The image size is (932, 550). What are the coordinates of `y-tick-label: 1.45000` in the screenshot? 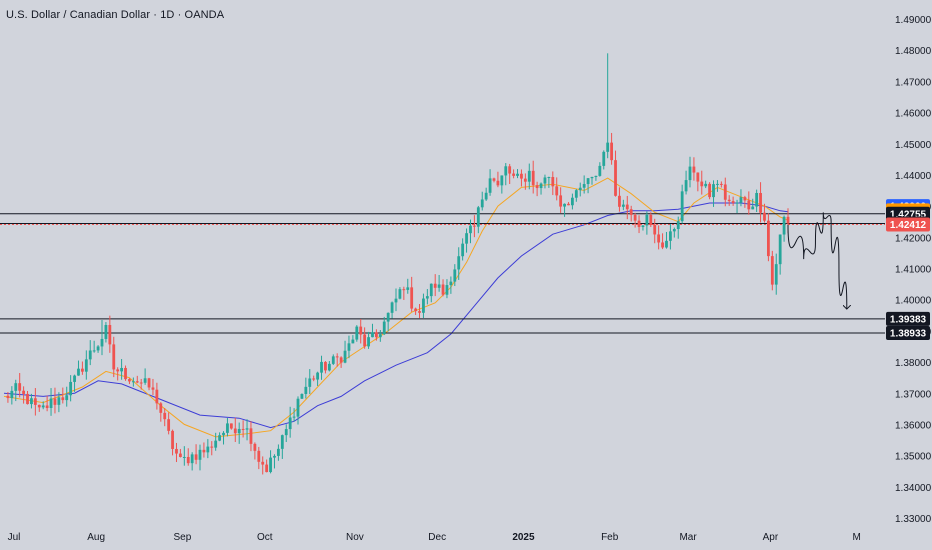 It's located at (913, 145).